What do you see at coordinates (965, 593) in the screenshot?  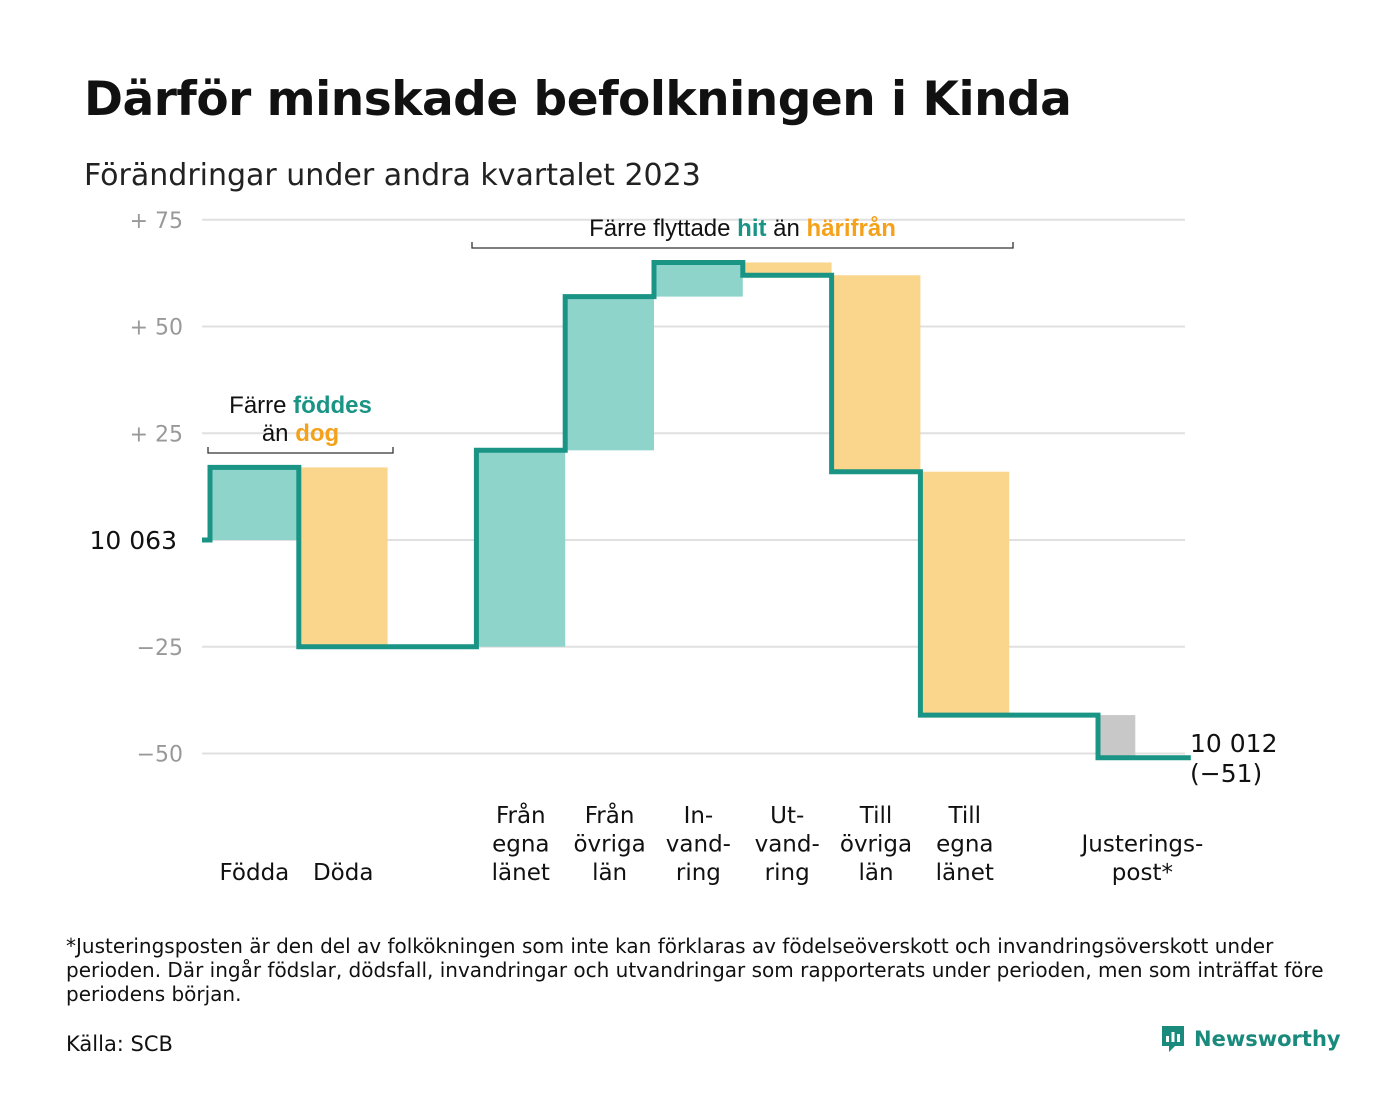 I see `bar-till-egna-lanet` at bounding box center [965, 593].